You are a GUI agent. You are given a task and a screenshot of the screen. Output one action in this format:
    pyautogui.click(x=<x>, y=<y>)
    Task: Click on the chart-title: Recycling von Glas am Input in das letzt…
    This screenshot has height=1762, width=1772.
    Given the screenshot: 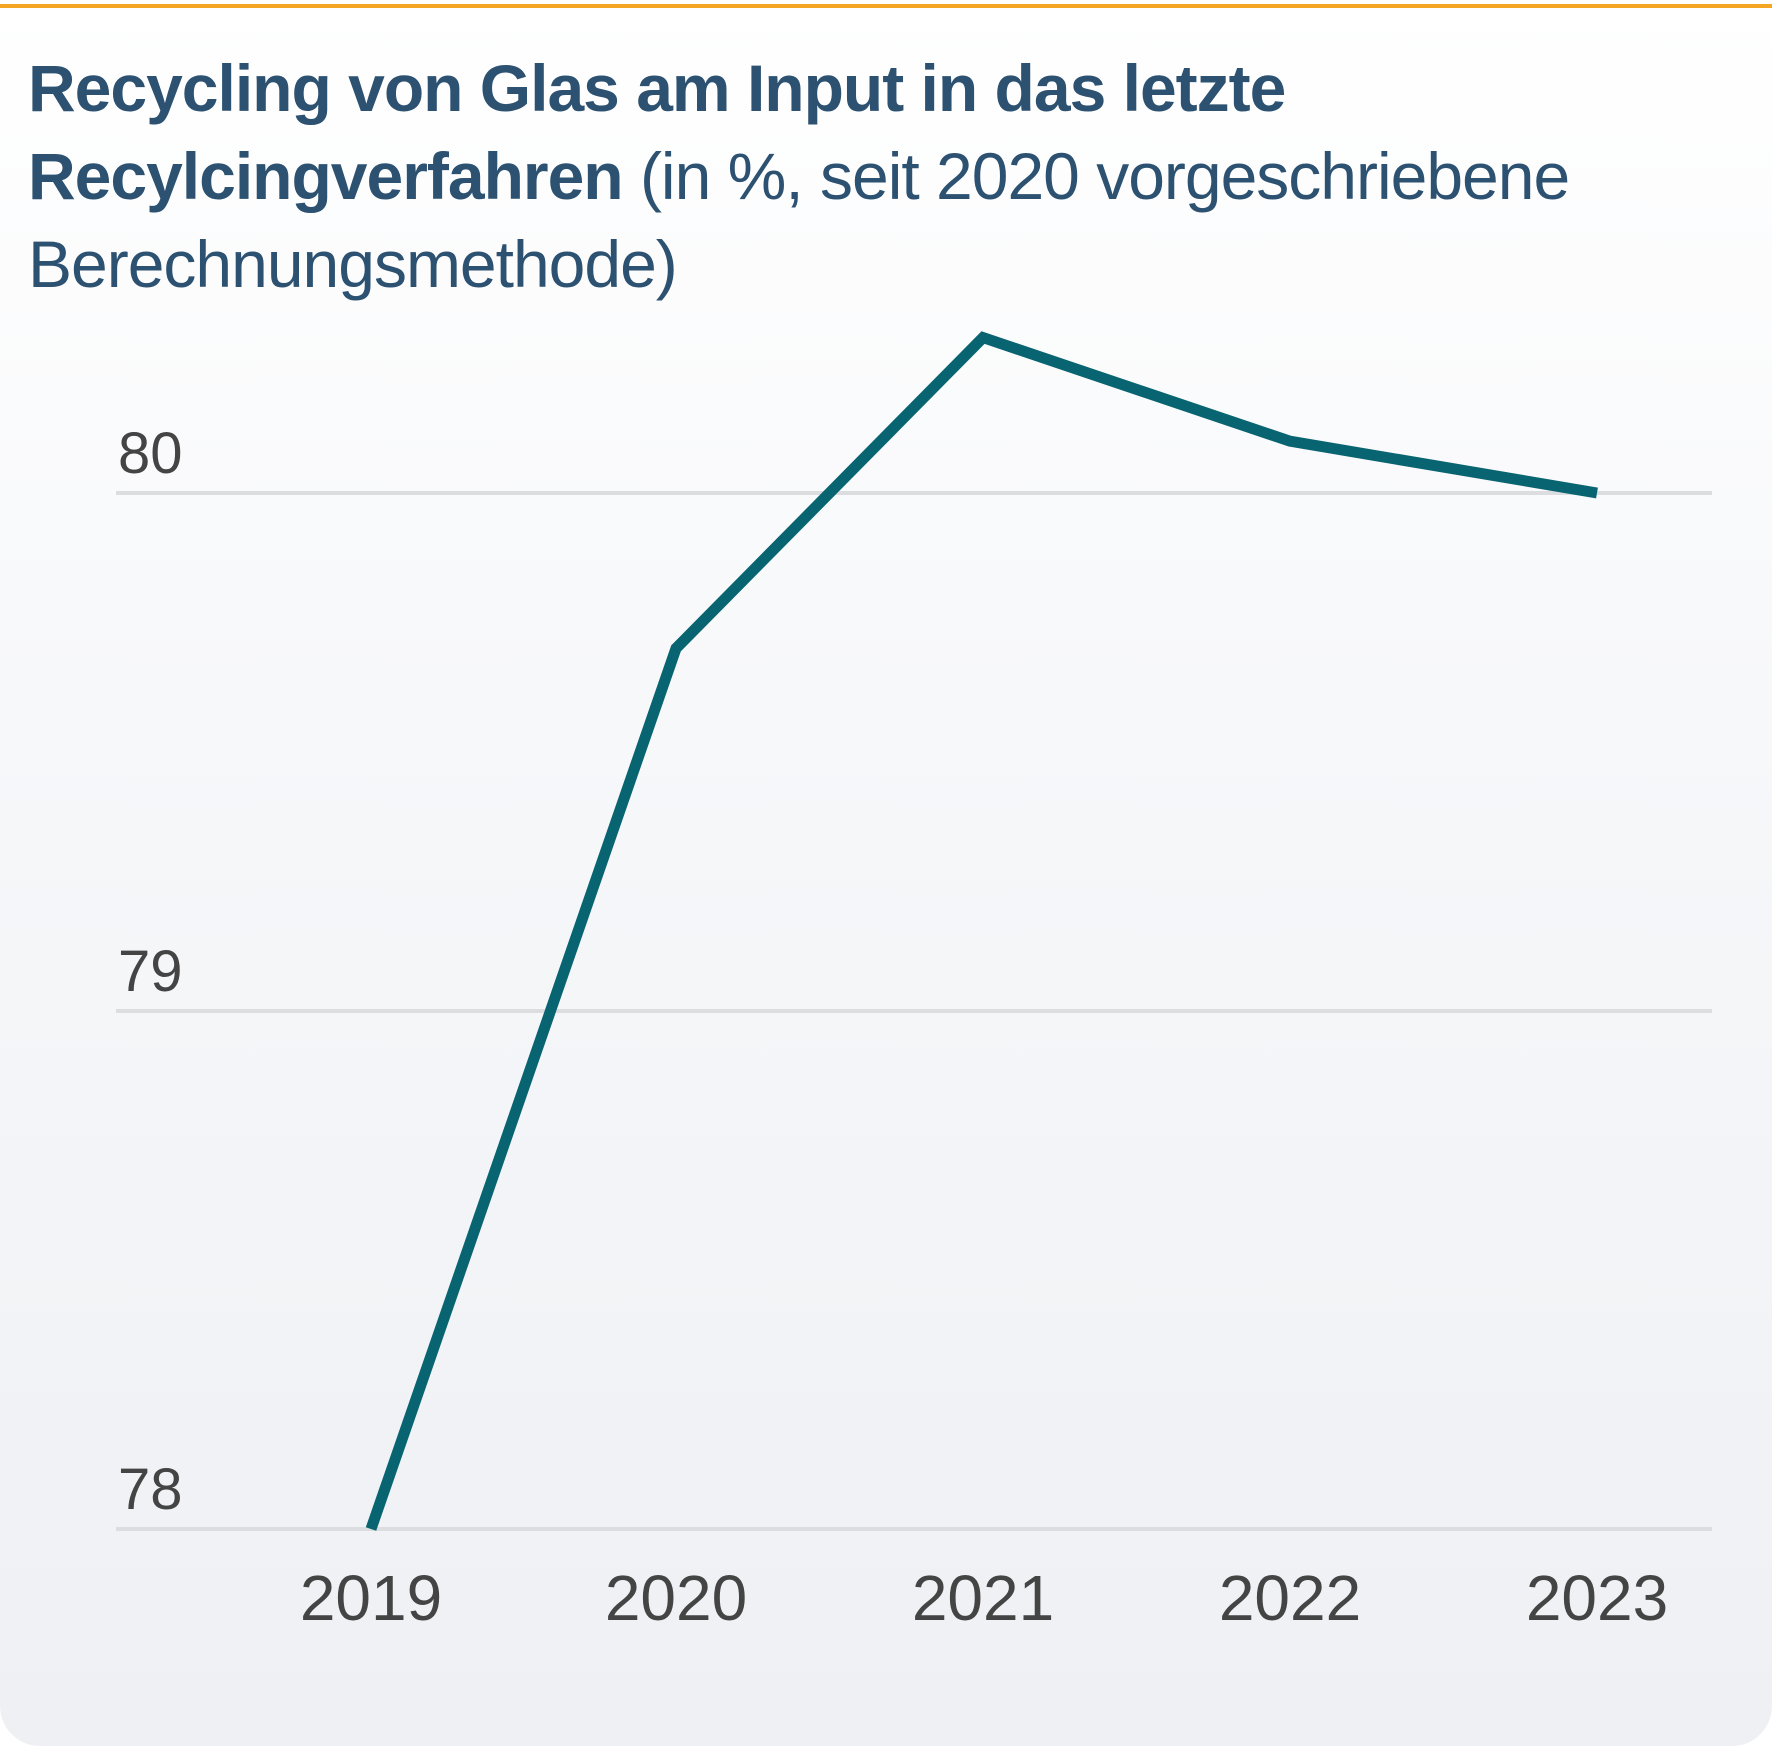 What is the action you would take?
    pyautogui.click(x=888, y=176)
    